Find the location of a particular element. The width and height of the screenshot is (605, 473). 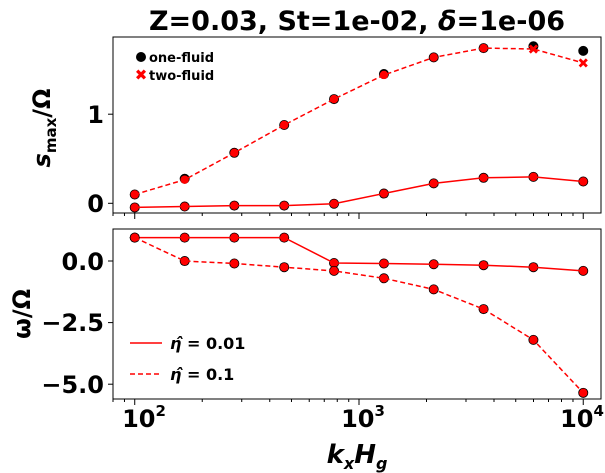

bottom-y-tick-label: −5.0 is located at coordinates (72, 385).